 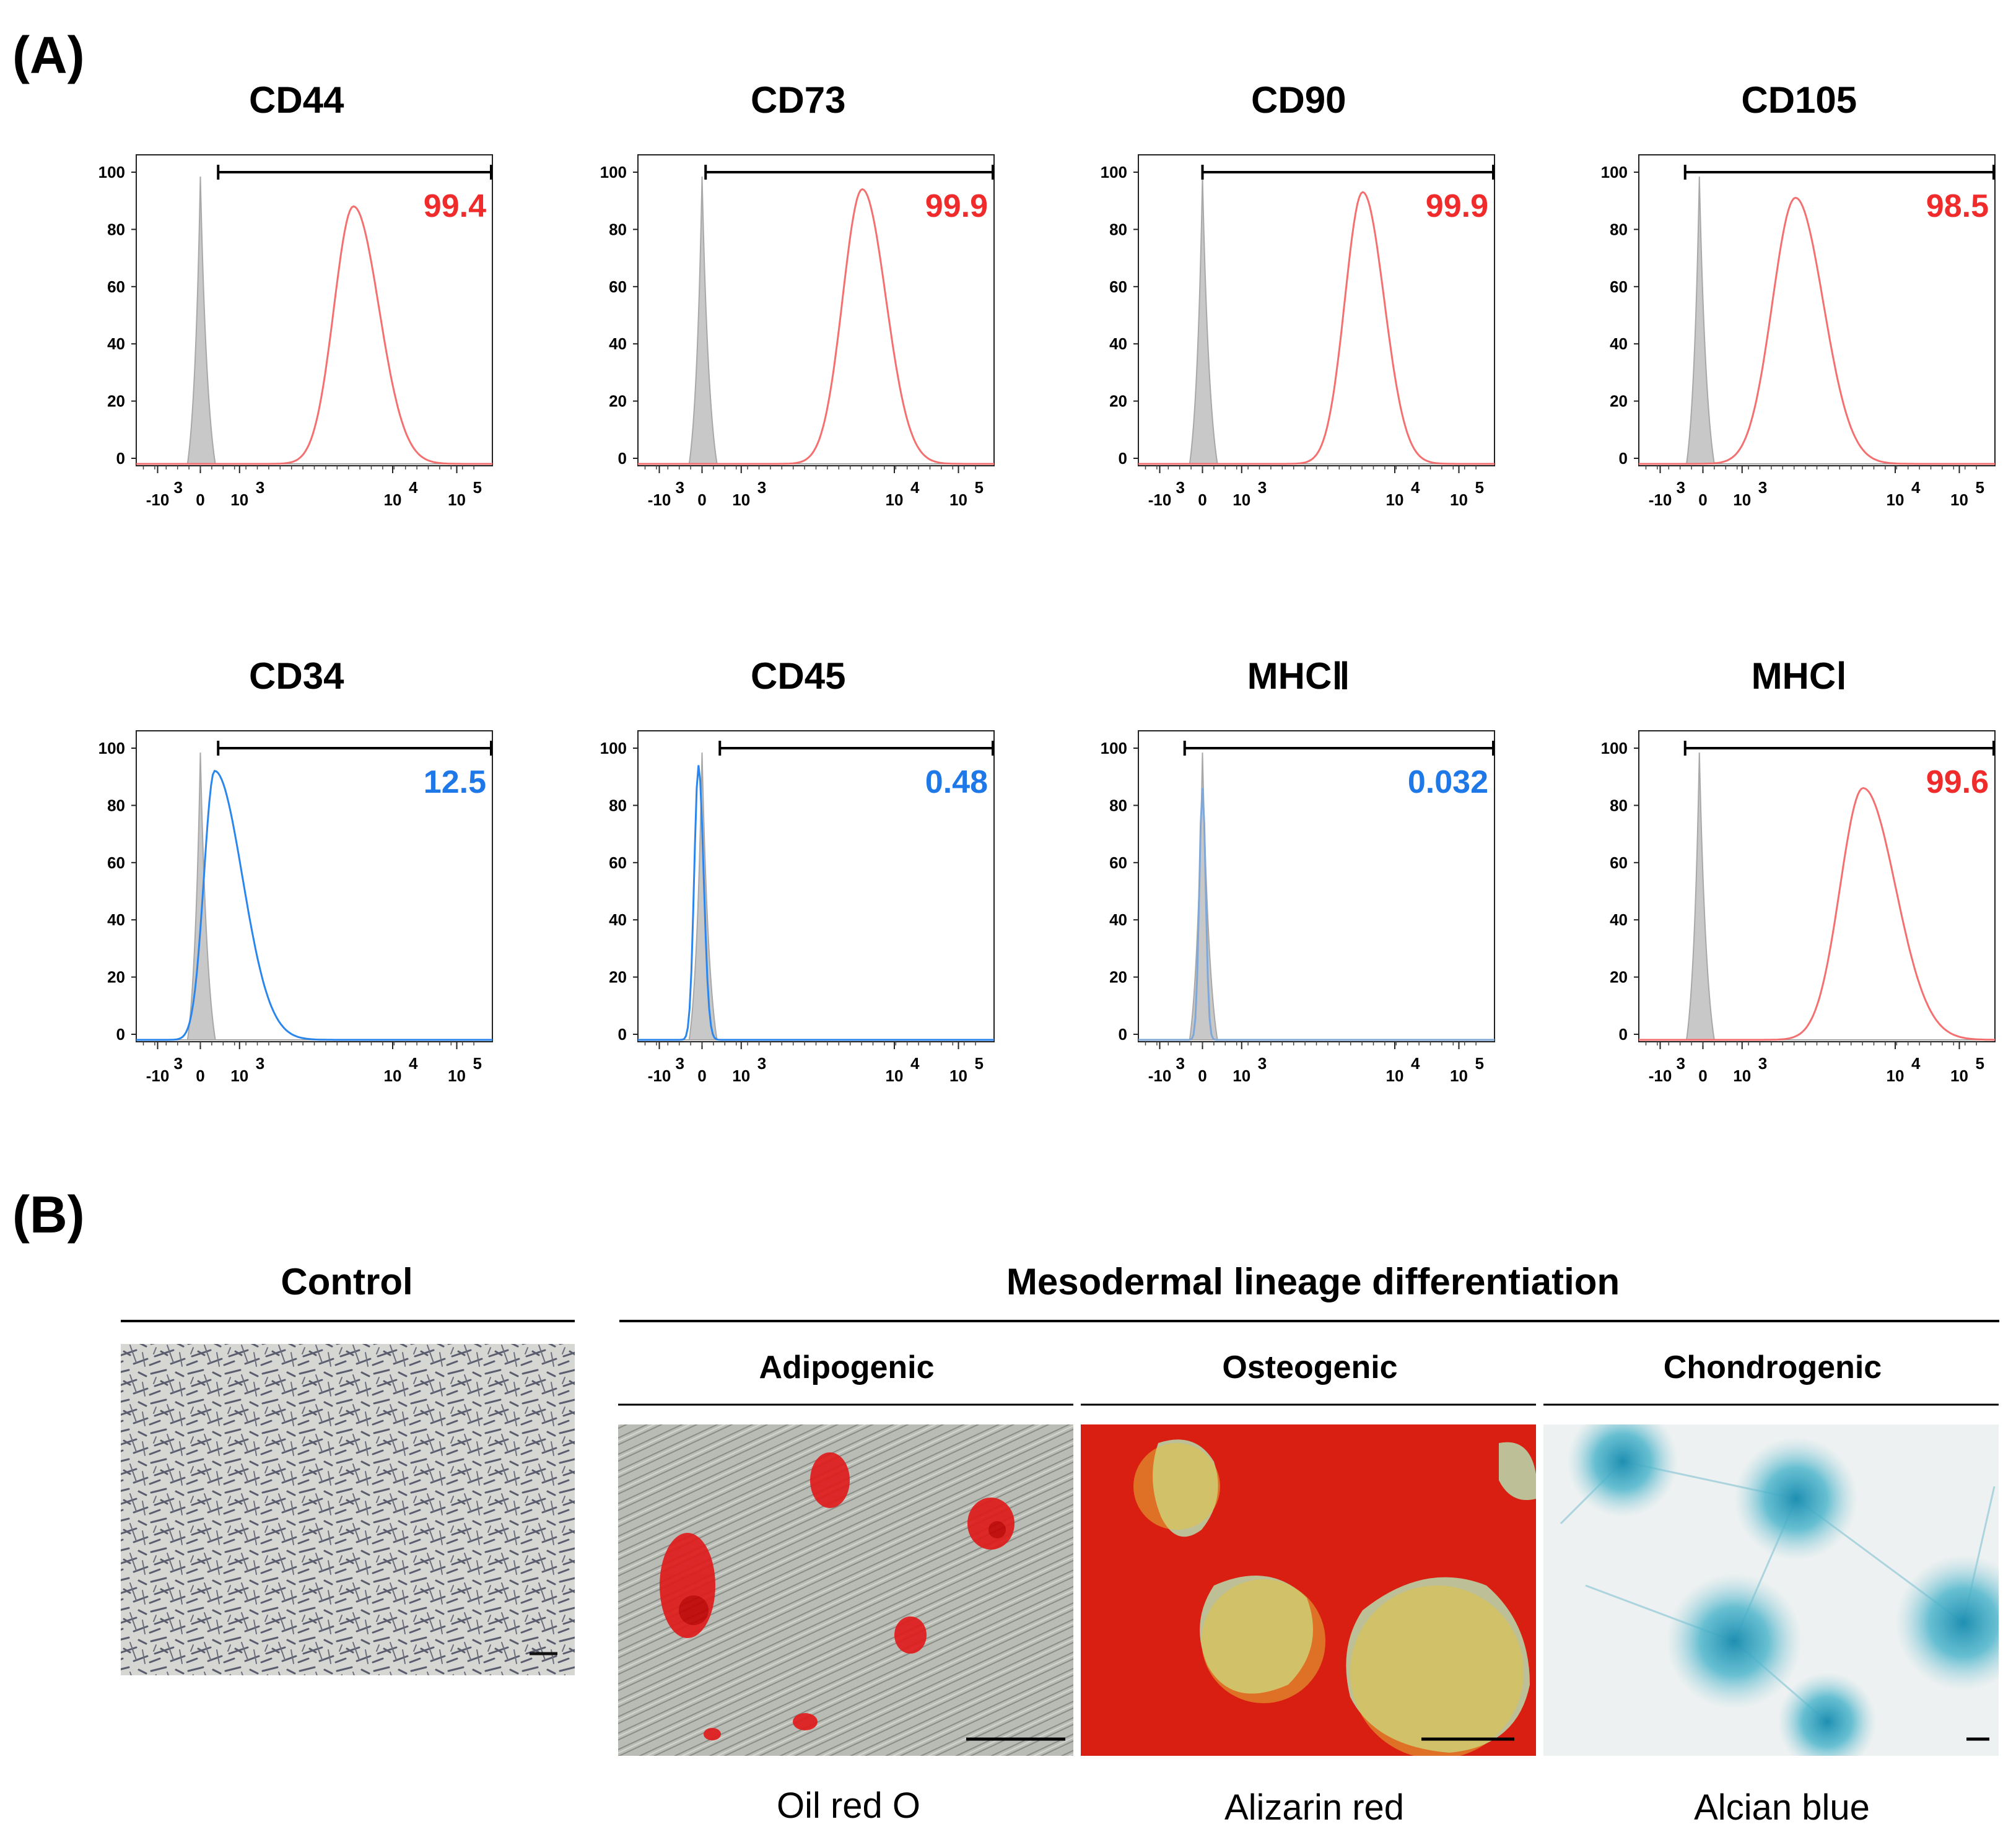 I want to click on histogram-title: CD44, so click(x=296, y=100).